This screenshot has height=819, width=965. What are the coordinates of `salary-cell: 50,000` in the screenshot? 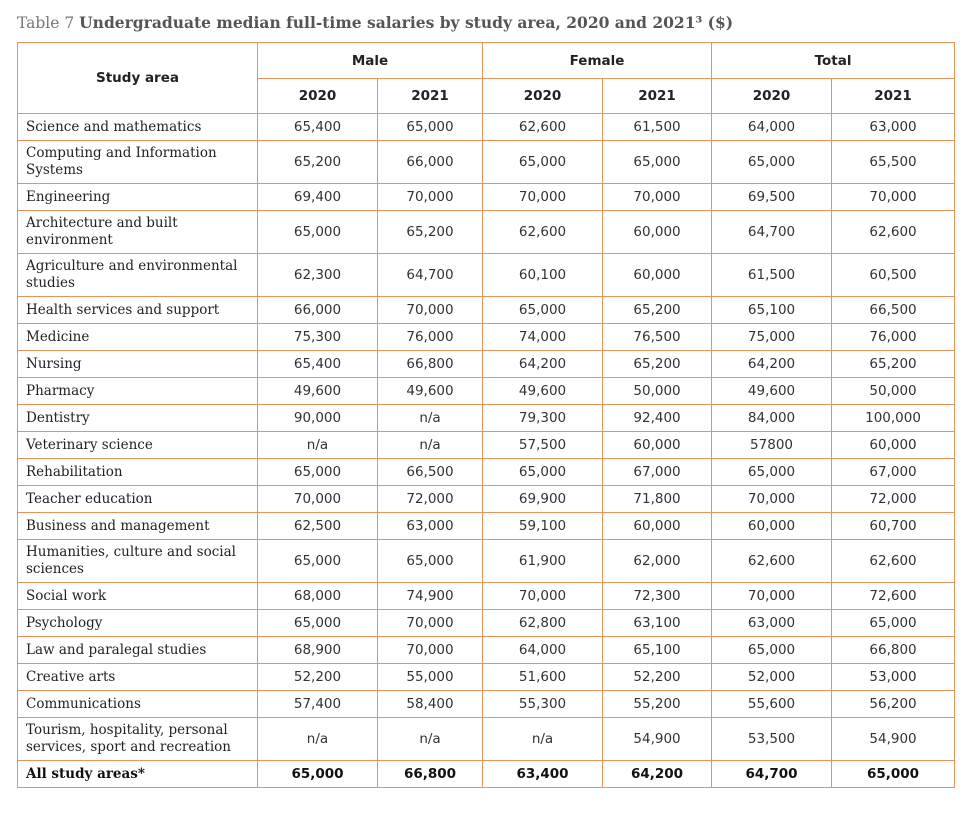 It's located at (657, 391).